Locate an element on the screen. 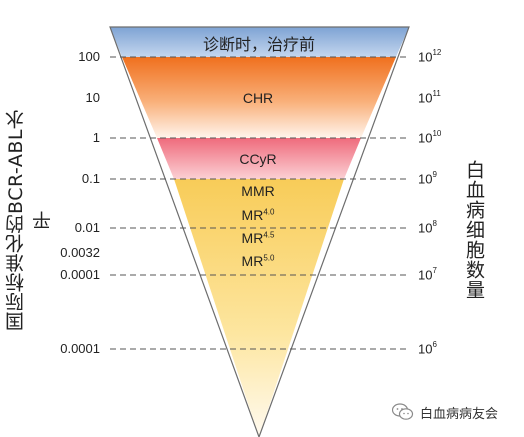 Image resolution: width=524 pixels, height=437 pixels. right-tick-1e6: 10⁶ is located at coordinates (427, 348).